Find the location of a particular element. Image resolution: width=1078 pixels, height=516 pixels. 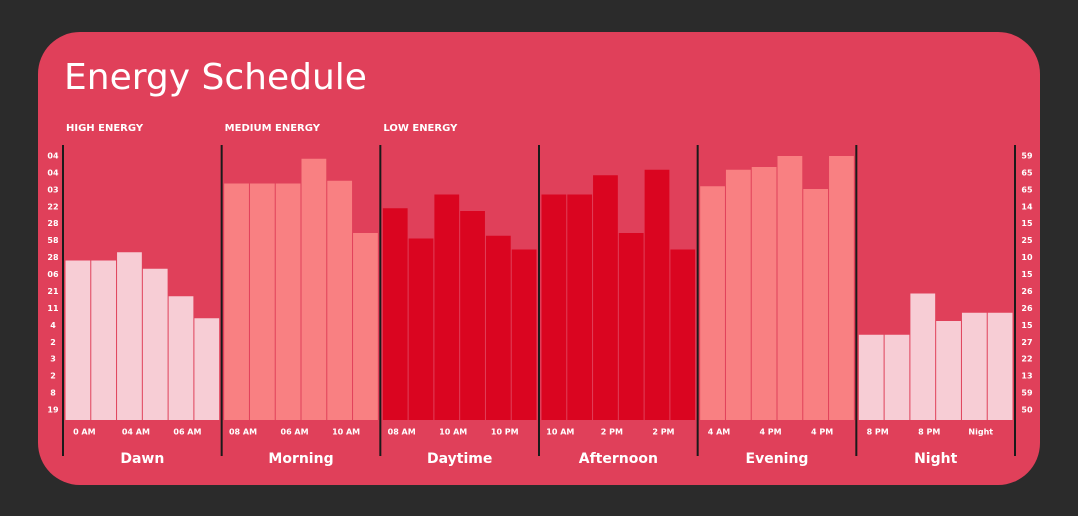

axis-label: 06 is located at coordinates (53, 274).